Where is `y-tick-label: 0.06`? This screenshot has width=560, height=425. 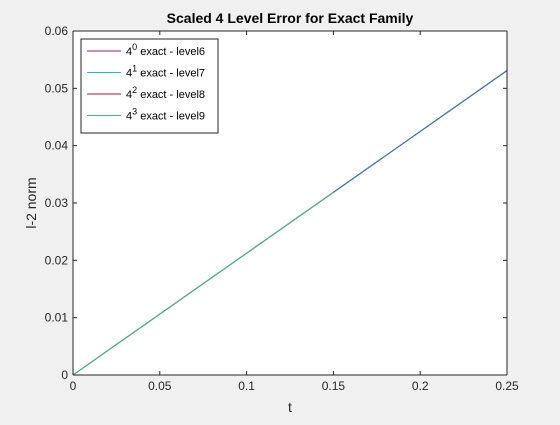
y-tick-label: 0.06 is located at coordinates (57, 31).